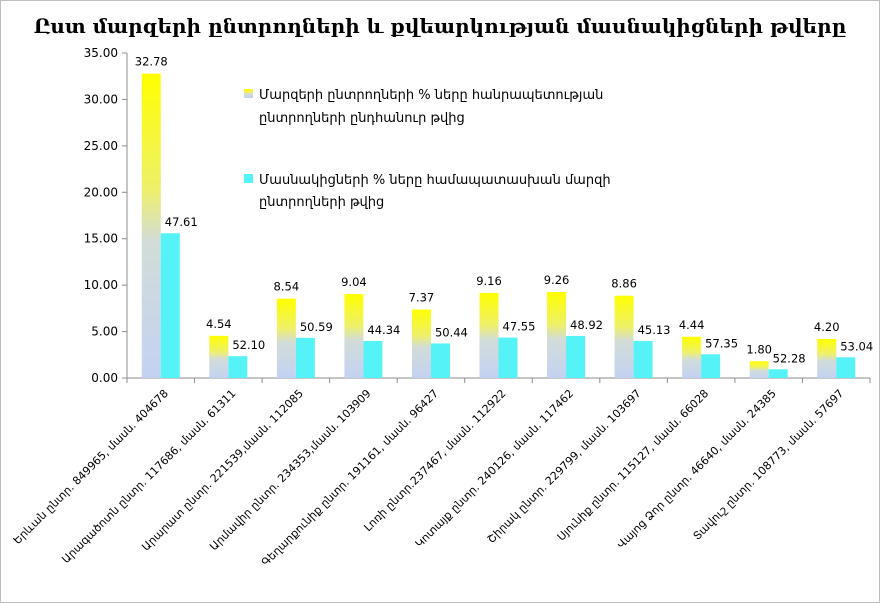 The image size is (880, 603). I want to click on y-tick-label: 30.00, so click(101, 99).